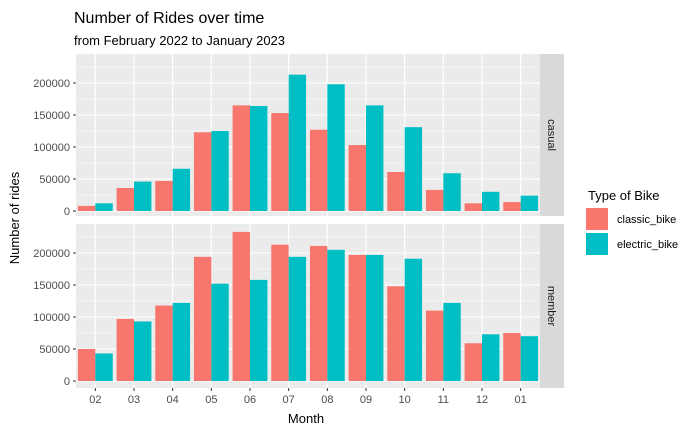 The height and width of the screenshot is (432, 700). What do you see at coordinates (181, 189) in the screenshot?
I see `bar-electric_bike-04: casual electric_bike 04: 66000` at bounding box center [181, 189].